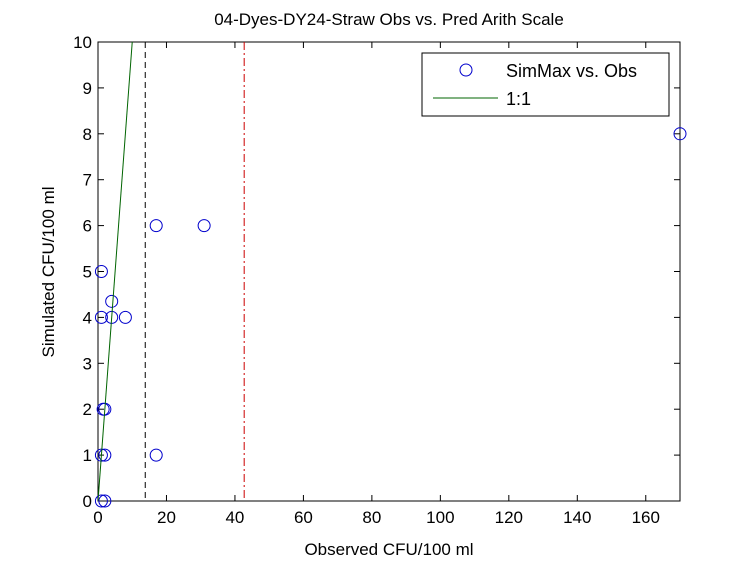 This screenshot has height=568, width=750. Describe the element at coordinates (82, 42) in the screenshot. I see `y-tick-label: 10` at that location.